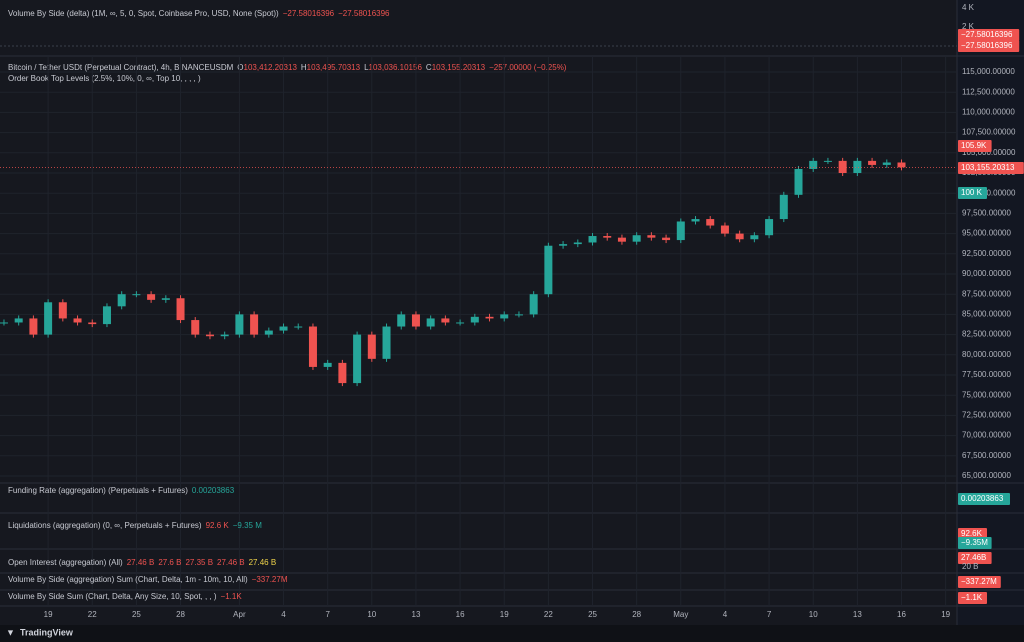 This screenshot has width=1024, height=642. I want to click on ohlc-key: O, so click(240, 67).